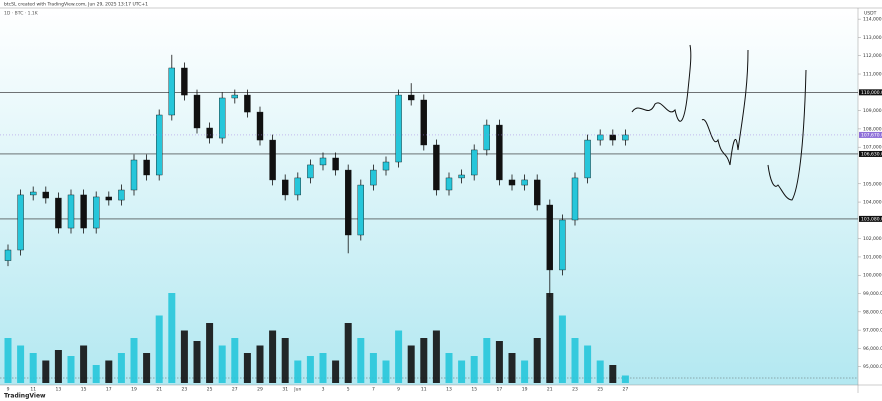  What do you see at coordinates (872, 367) in the screenshot?
I see `y-tick-label: 95,000.0` at bounding box center [872, 367].